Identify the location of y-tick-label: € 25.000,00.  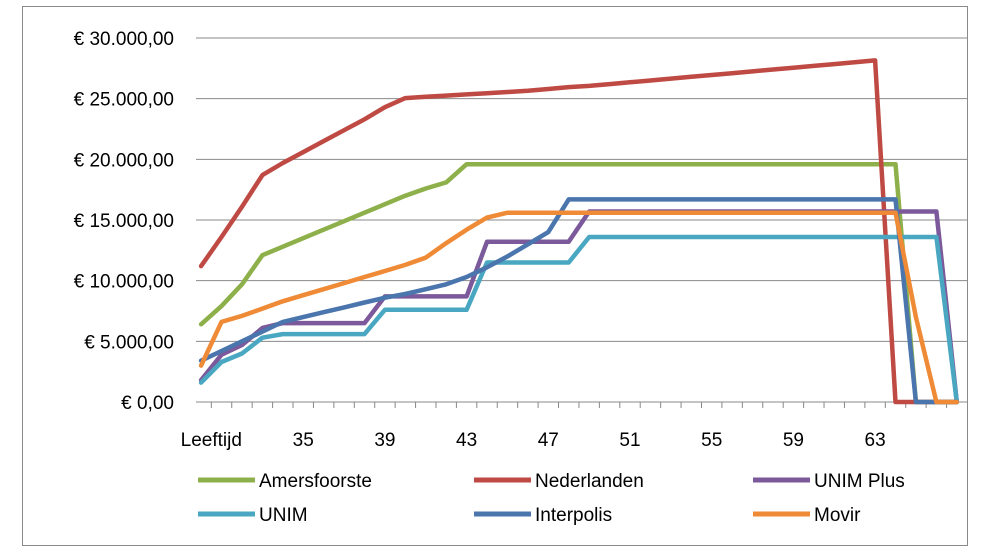
(124, 100).